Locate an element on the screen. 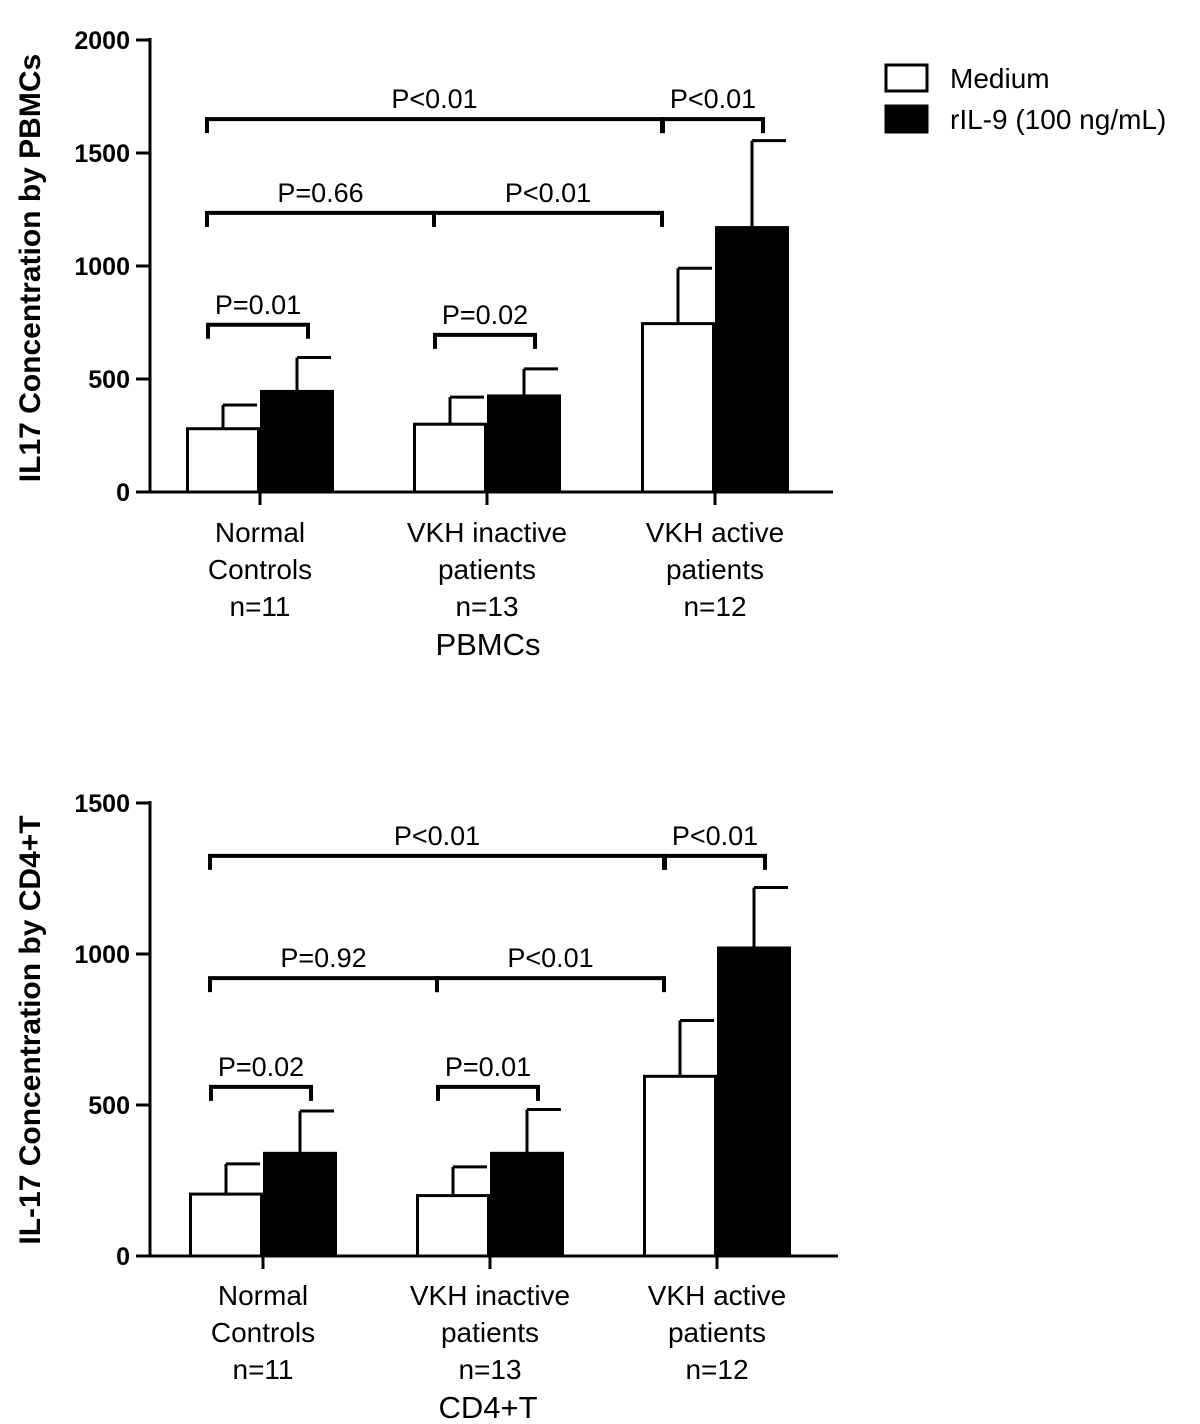  significance-label: P=0.66 is located at coordinates (320, 193).